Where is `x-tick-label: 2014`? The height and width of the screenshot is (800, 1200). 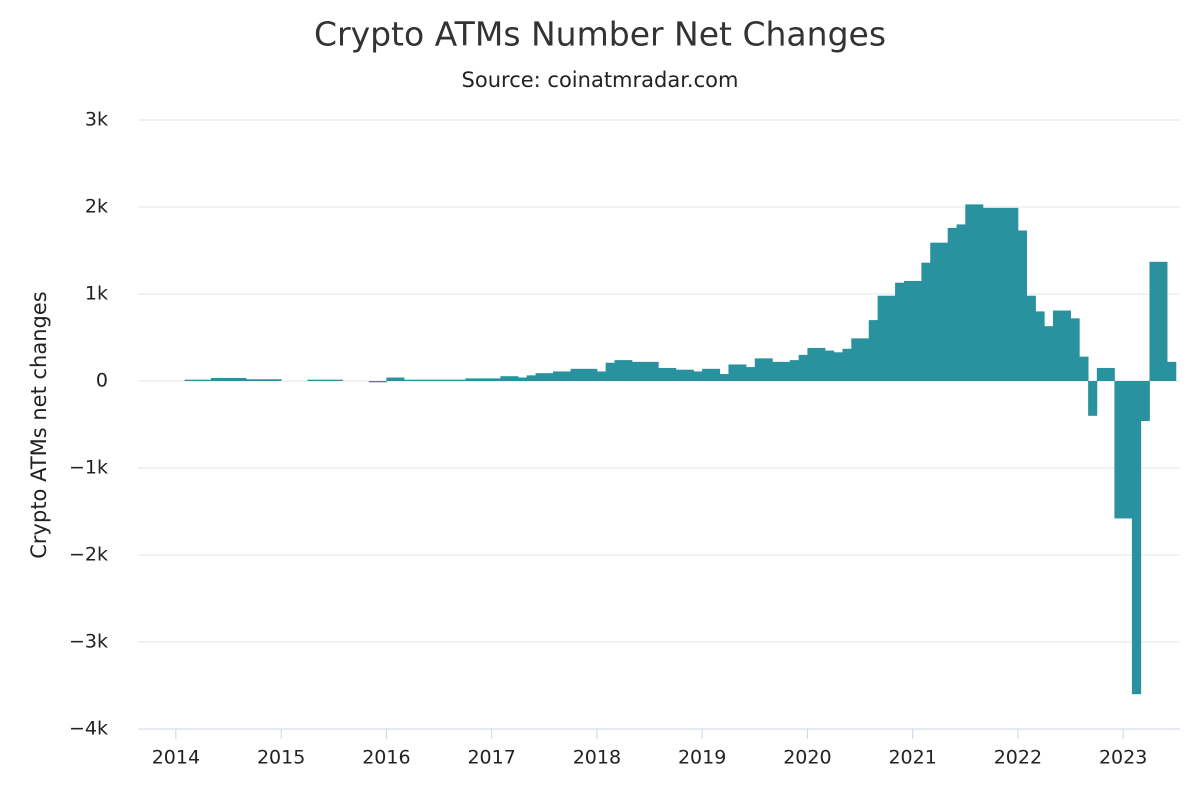 x-tick-label: 2014 is located at coordinates (176, 758).